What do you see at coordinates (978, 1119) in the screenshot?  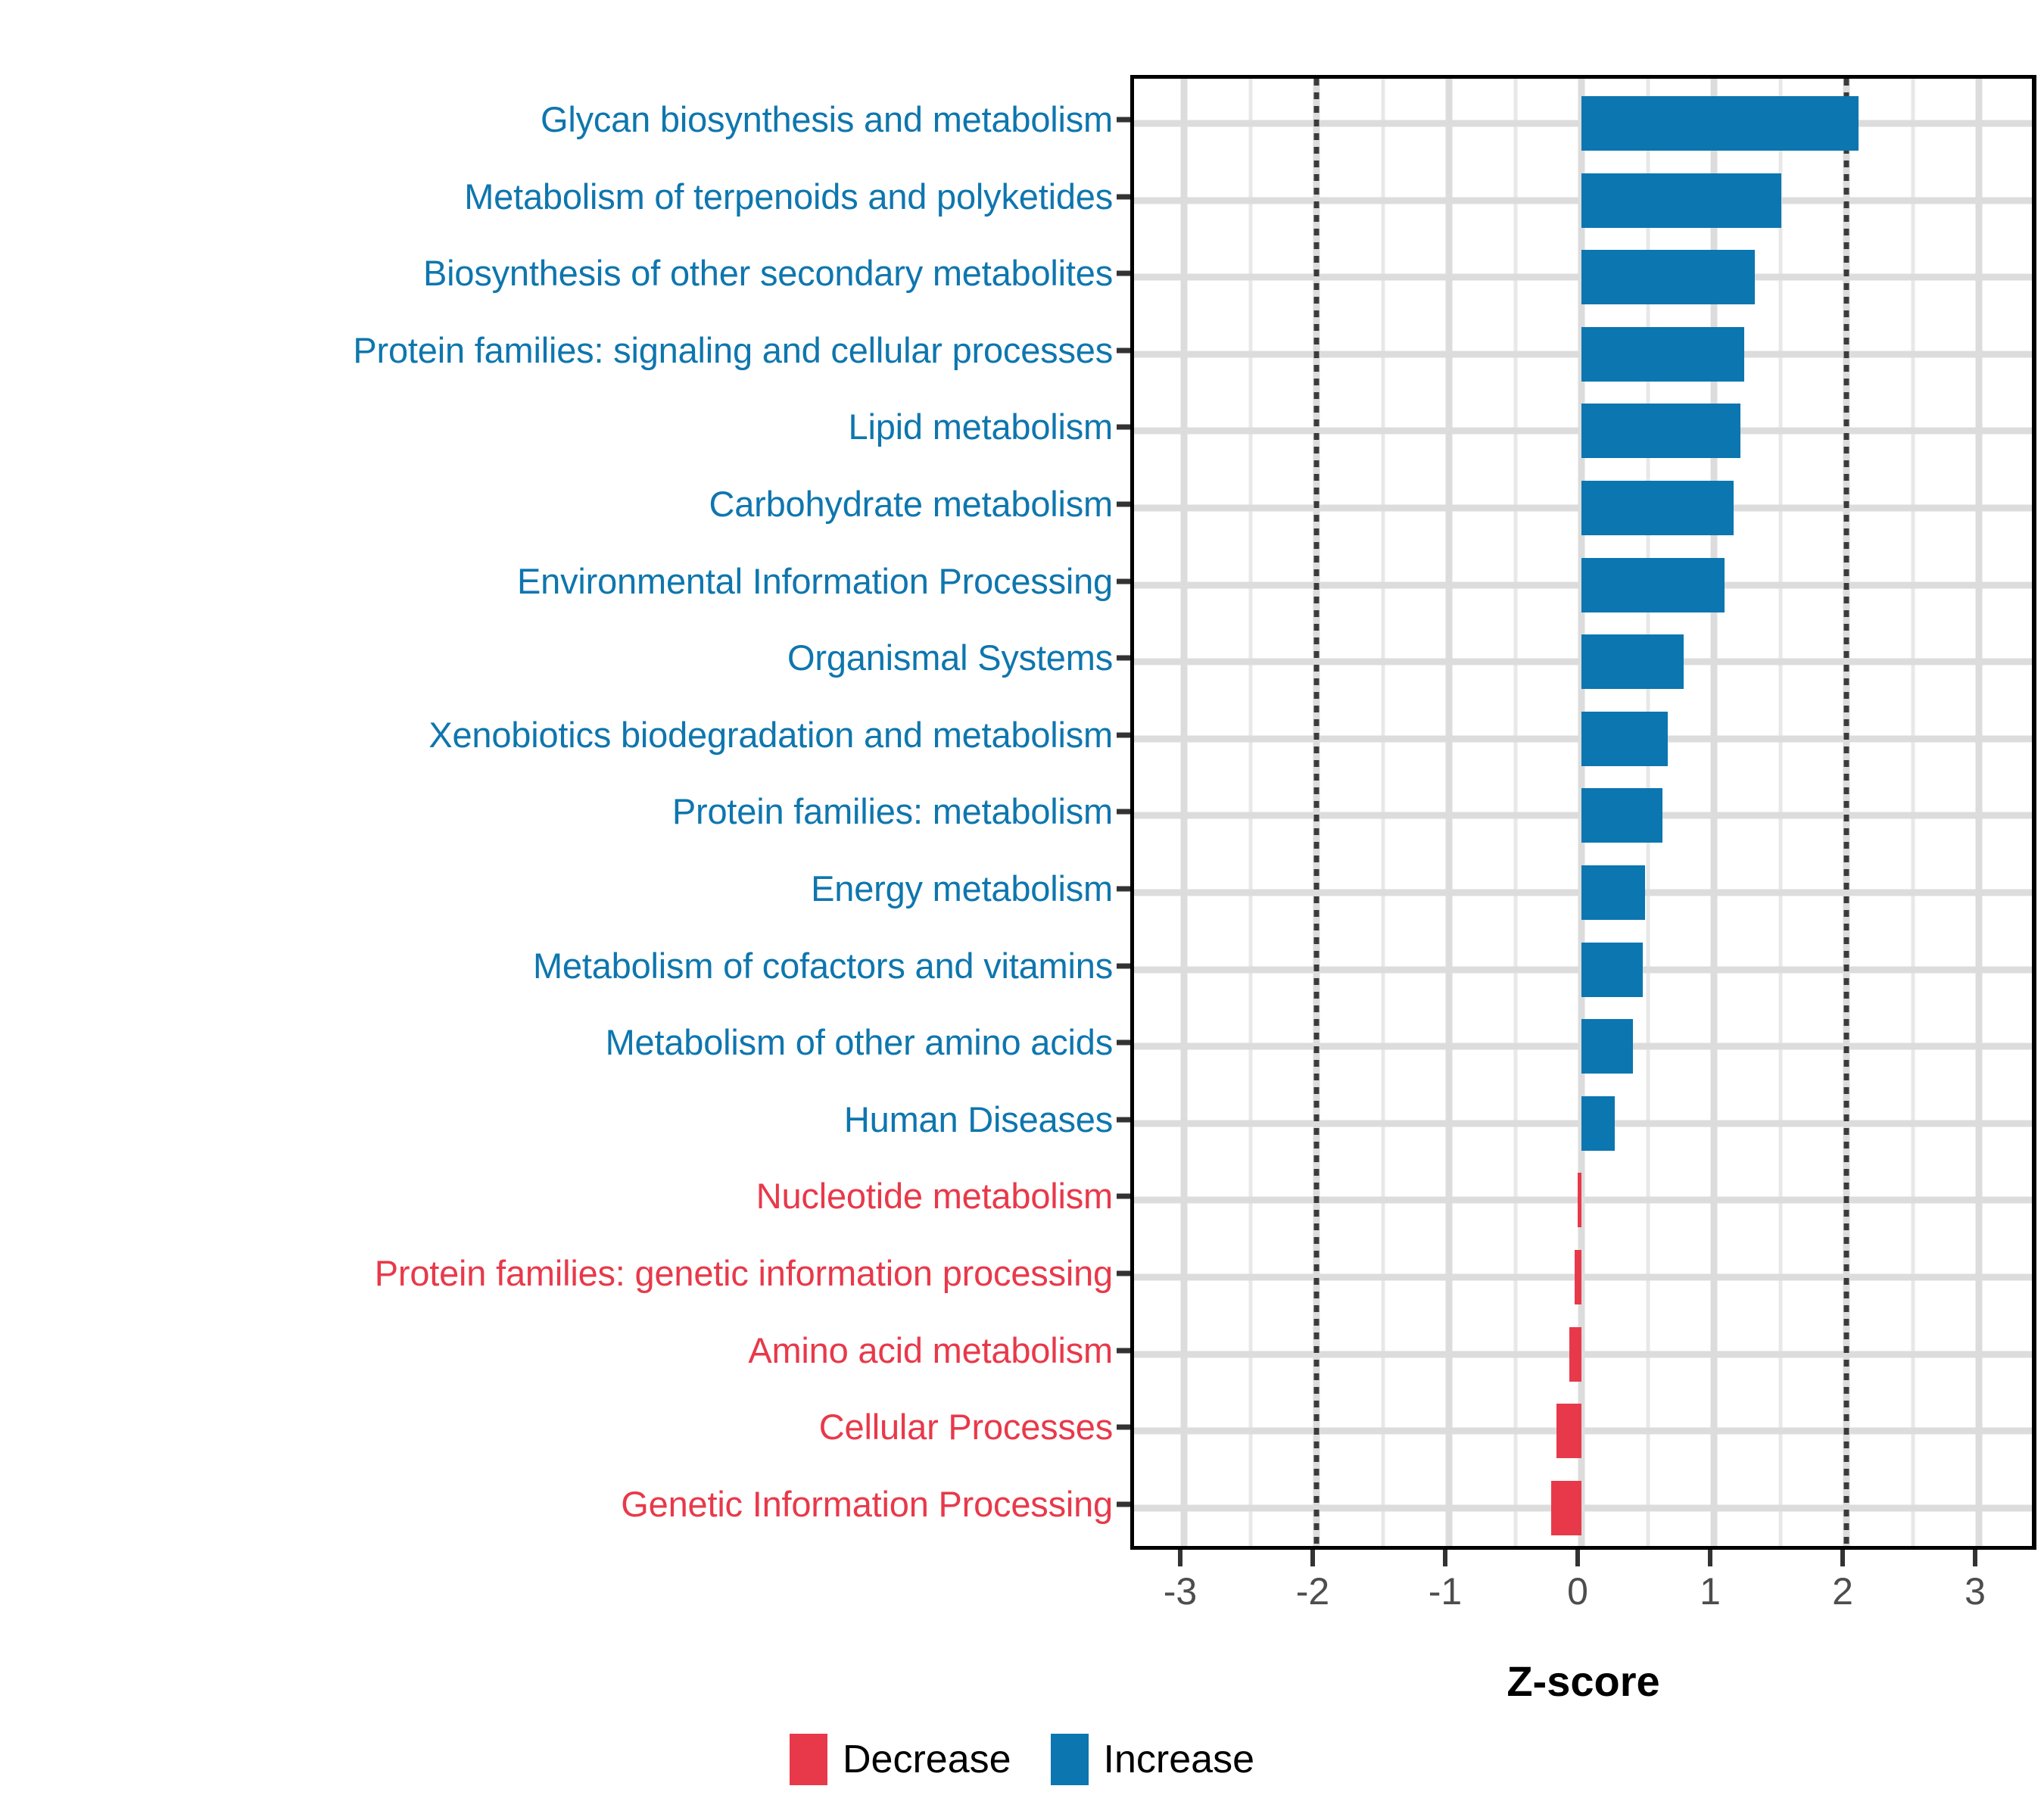 I see `y-axis-category-label: Human Diseases` at bounding box center [978, 1119].